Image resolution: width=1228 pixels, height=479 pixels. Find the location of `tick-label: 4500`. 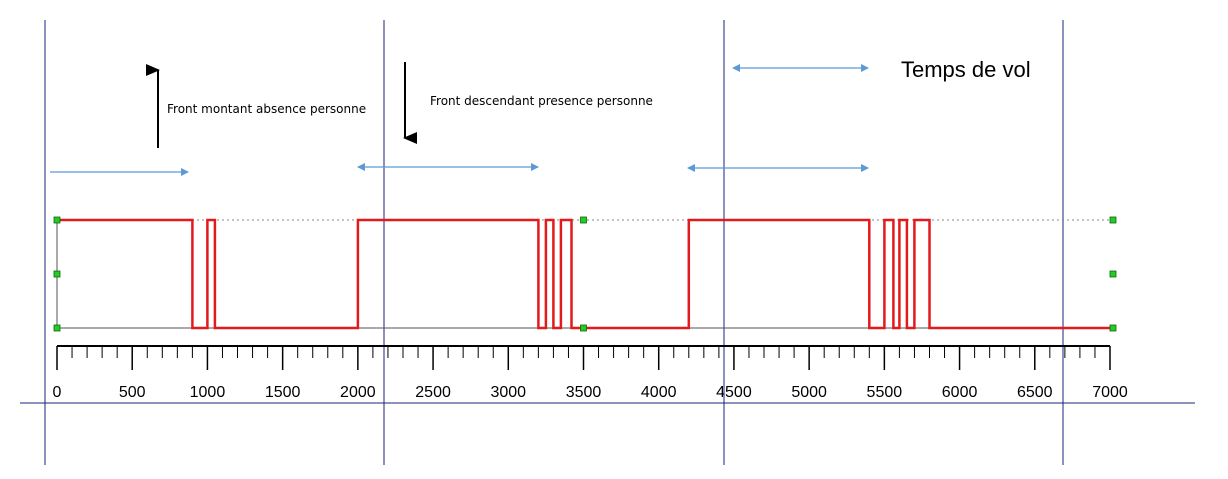

tick-label: 4500 is located at coordinates (734, 392).